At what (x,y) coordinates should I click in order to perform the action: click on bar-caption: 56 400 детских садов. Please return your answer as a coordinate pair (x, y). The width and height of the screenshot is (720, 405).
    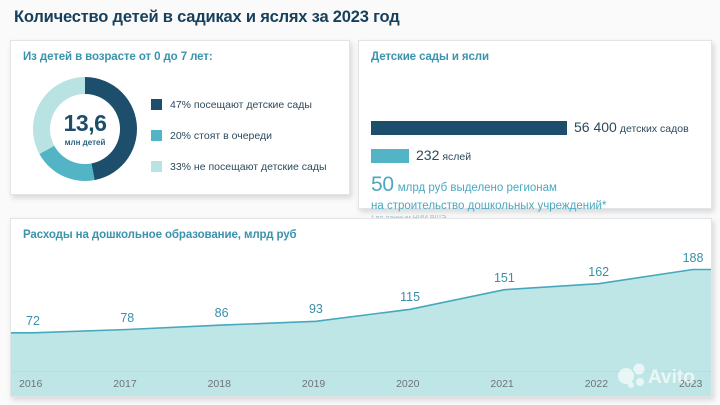
    Looking at the image, I should click on (631, 128).